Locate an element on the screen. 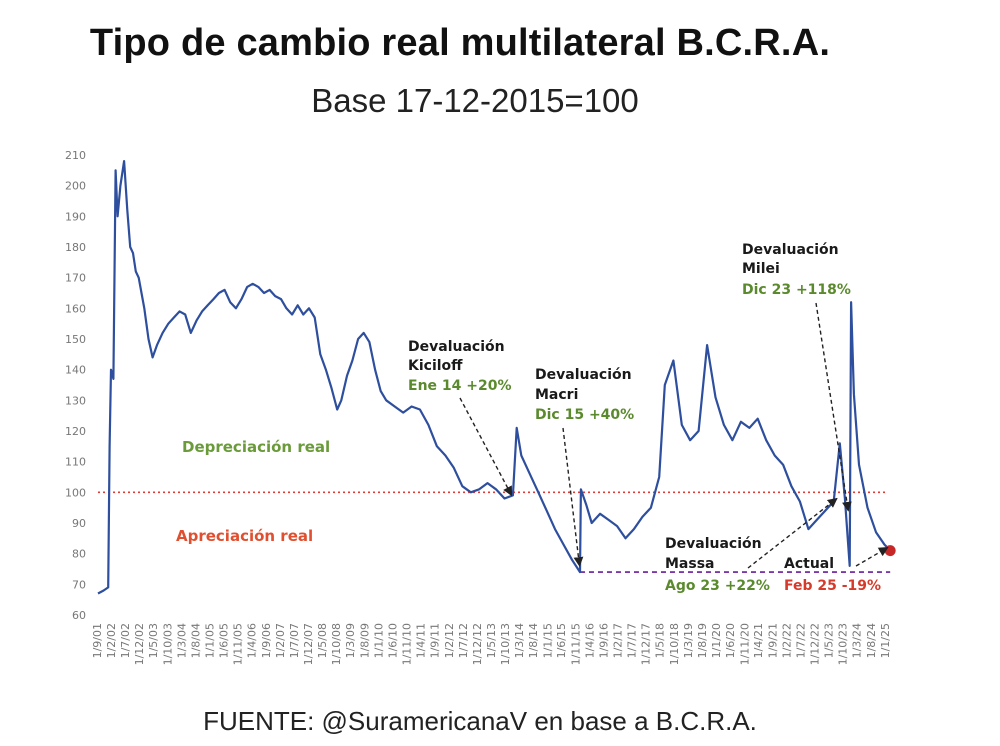  x-tick-label: 1/12/17 is located at coordinates (646, 644).